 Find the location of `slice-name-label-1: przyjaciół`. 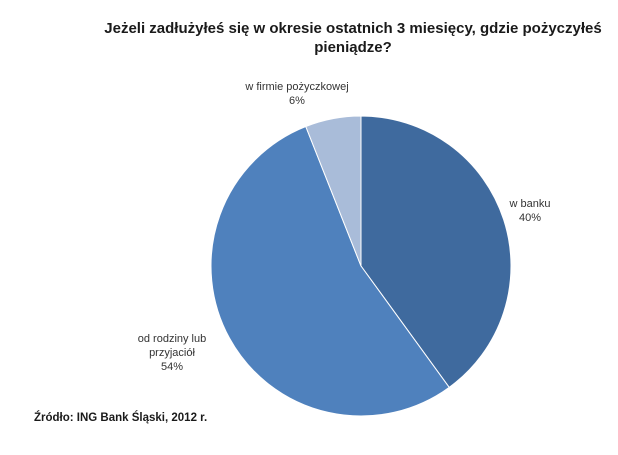

slice-name-label-1: przyjaciół is located at coordinates (172, 353).